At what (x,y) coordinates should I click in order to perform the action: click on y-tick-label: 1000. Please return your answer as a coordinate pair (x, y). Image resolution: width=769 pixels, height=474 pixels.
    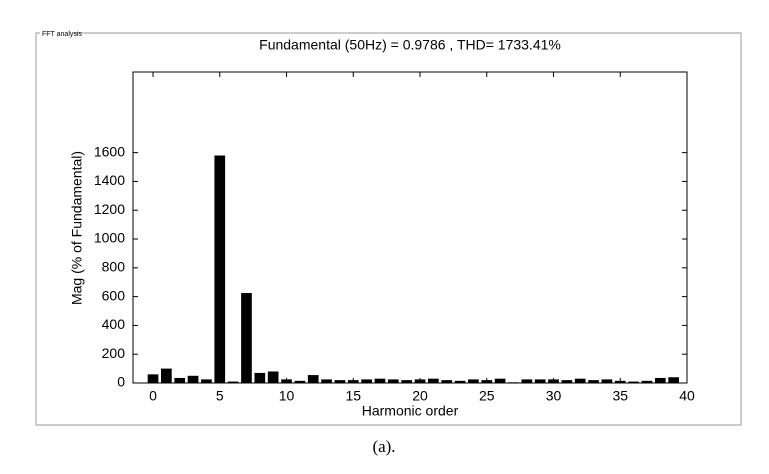
    Looking at the image, I should click on (109, 238).